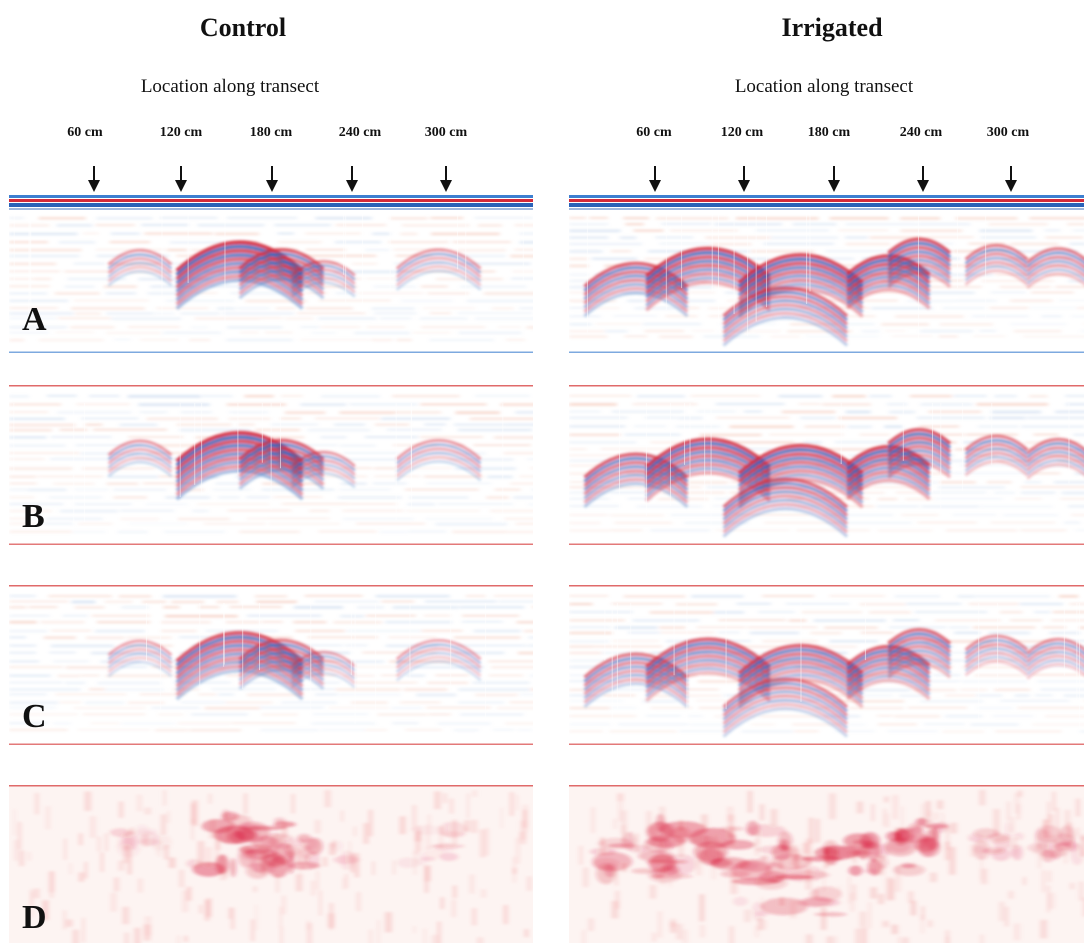 Image resolution: width=1084 pixels, height=943 pixels. I want to click on irrigated-tick-60: 60 cm, so click(654, 132).